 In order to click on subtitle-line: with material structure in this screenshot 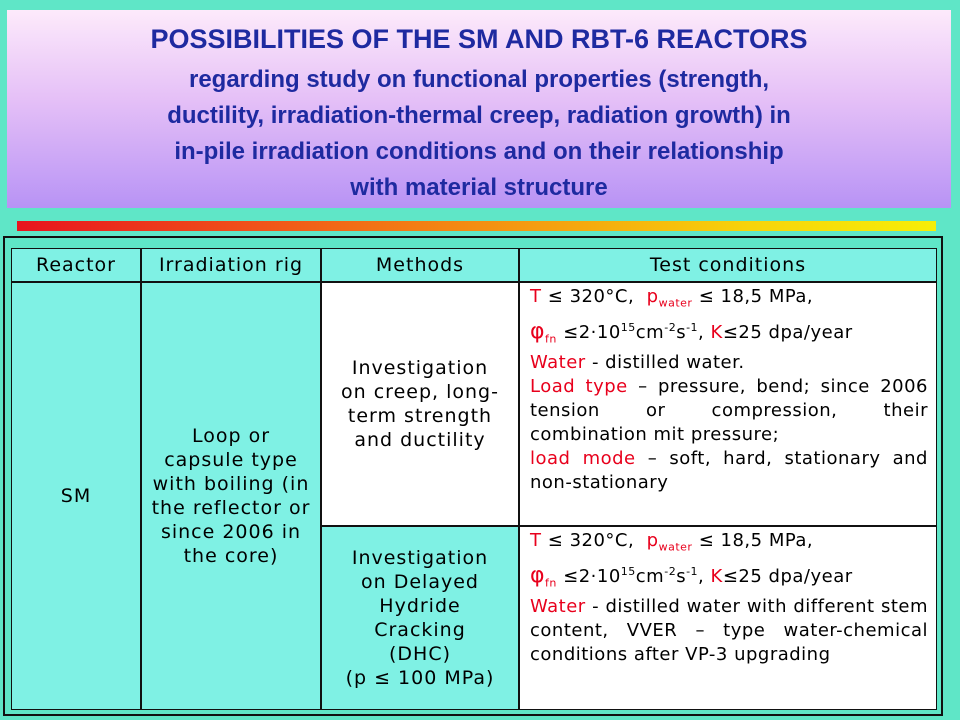, I will do `click(479, 187)`.